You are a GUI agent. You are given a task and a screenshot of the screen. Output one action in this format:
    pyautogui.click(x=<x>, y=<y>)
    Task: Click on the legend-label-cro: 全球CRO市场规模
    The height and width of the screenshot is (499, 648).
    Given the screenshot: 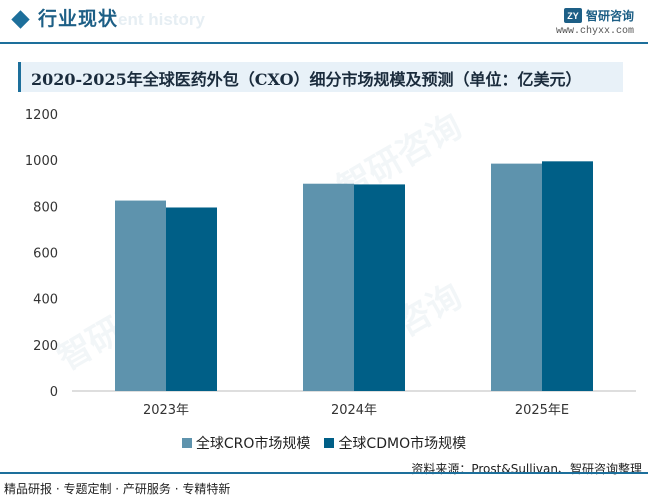 What is the action you would take?
    pyautogui.click(x=253, y=444)
    